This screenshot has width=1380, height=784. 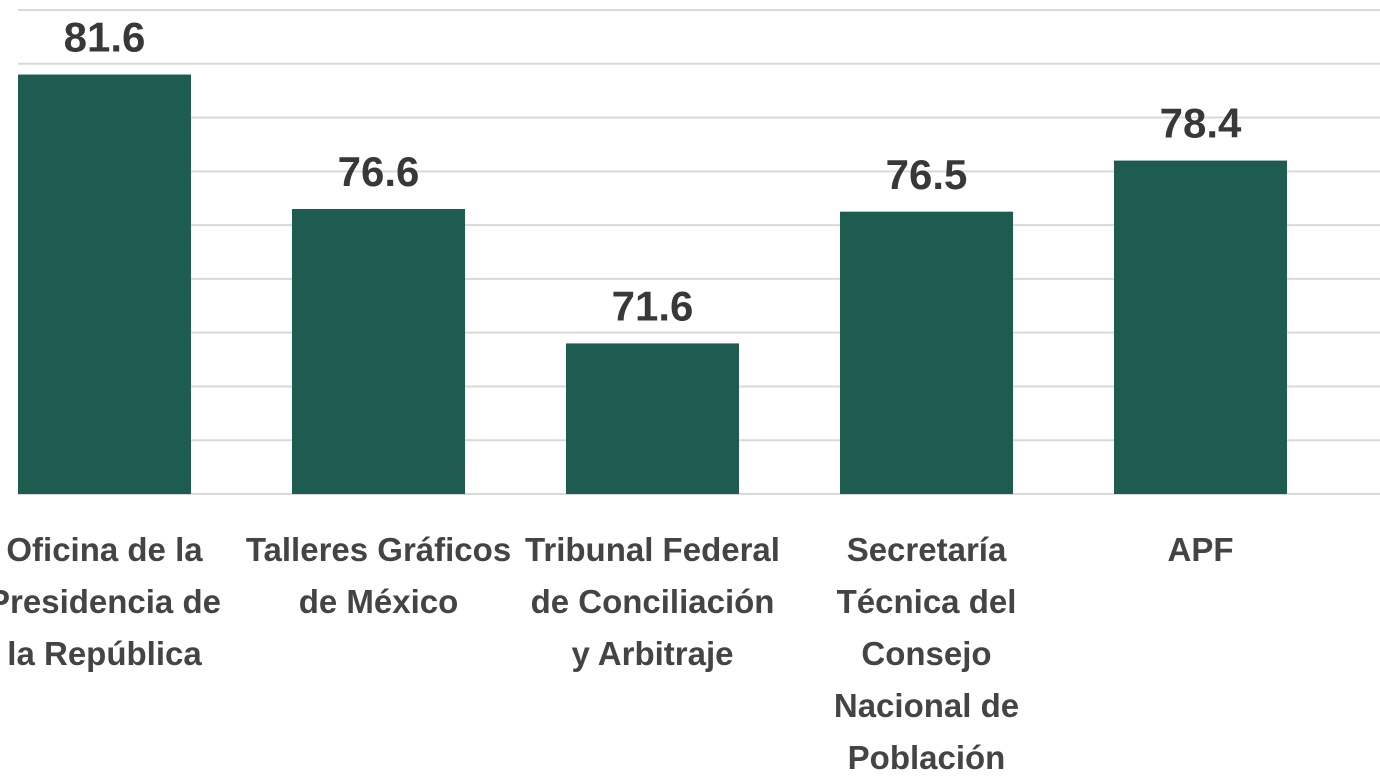 What do you see at coordinates (1200, 549) in the screenshot?
I see `x-tick-label: APF` at bounding box center [1200, 549].